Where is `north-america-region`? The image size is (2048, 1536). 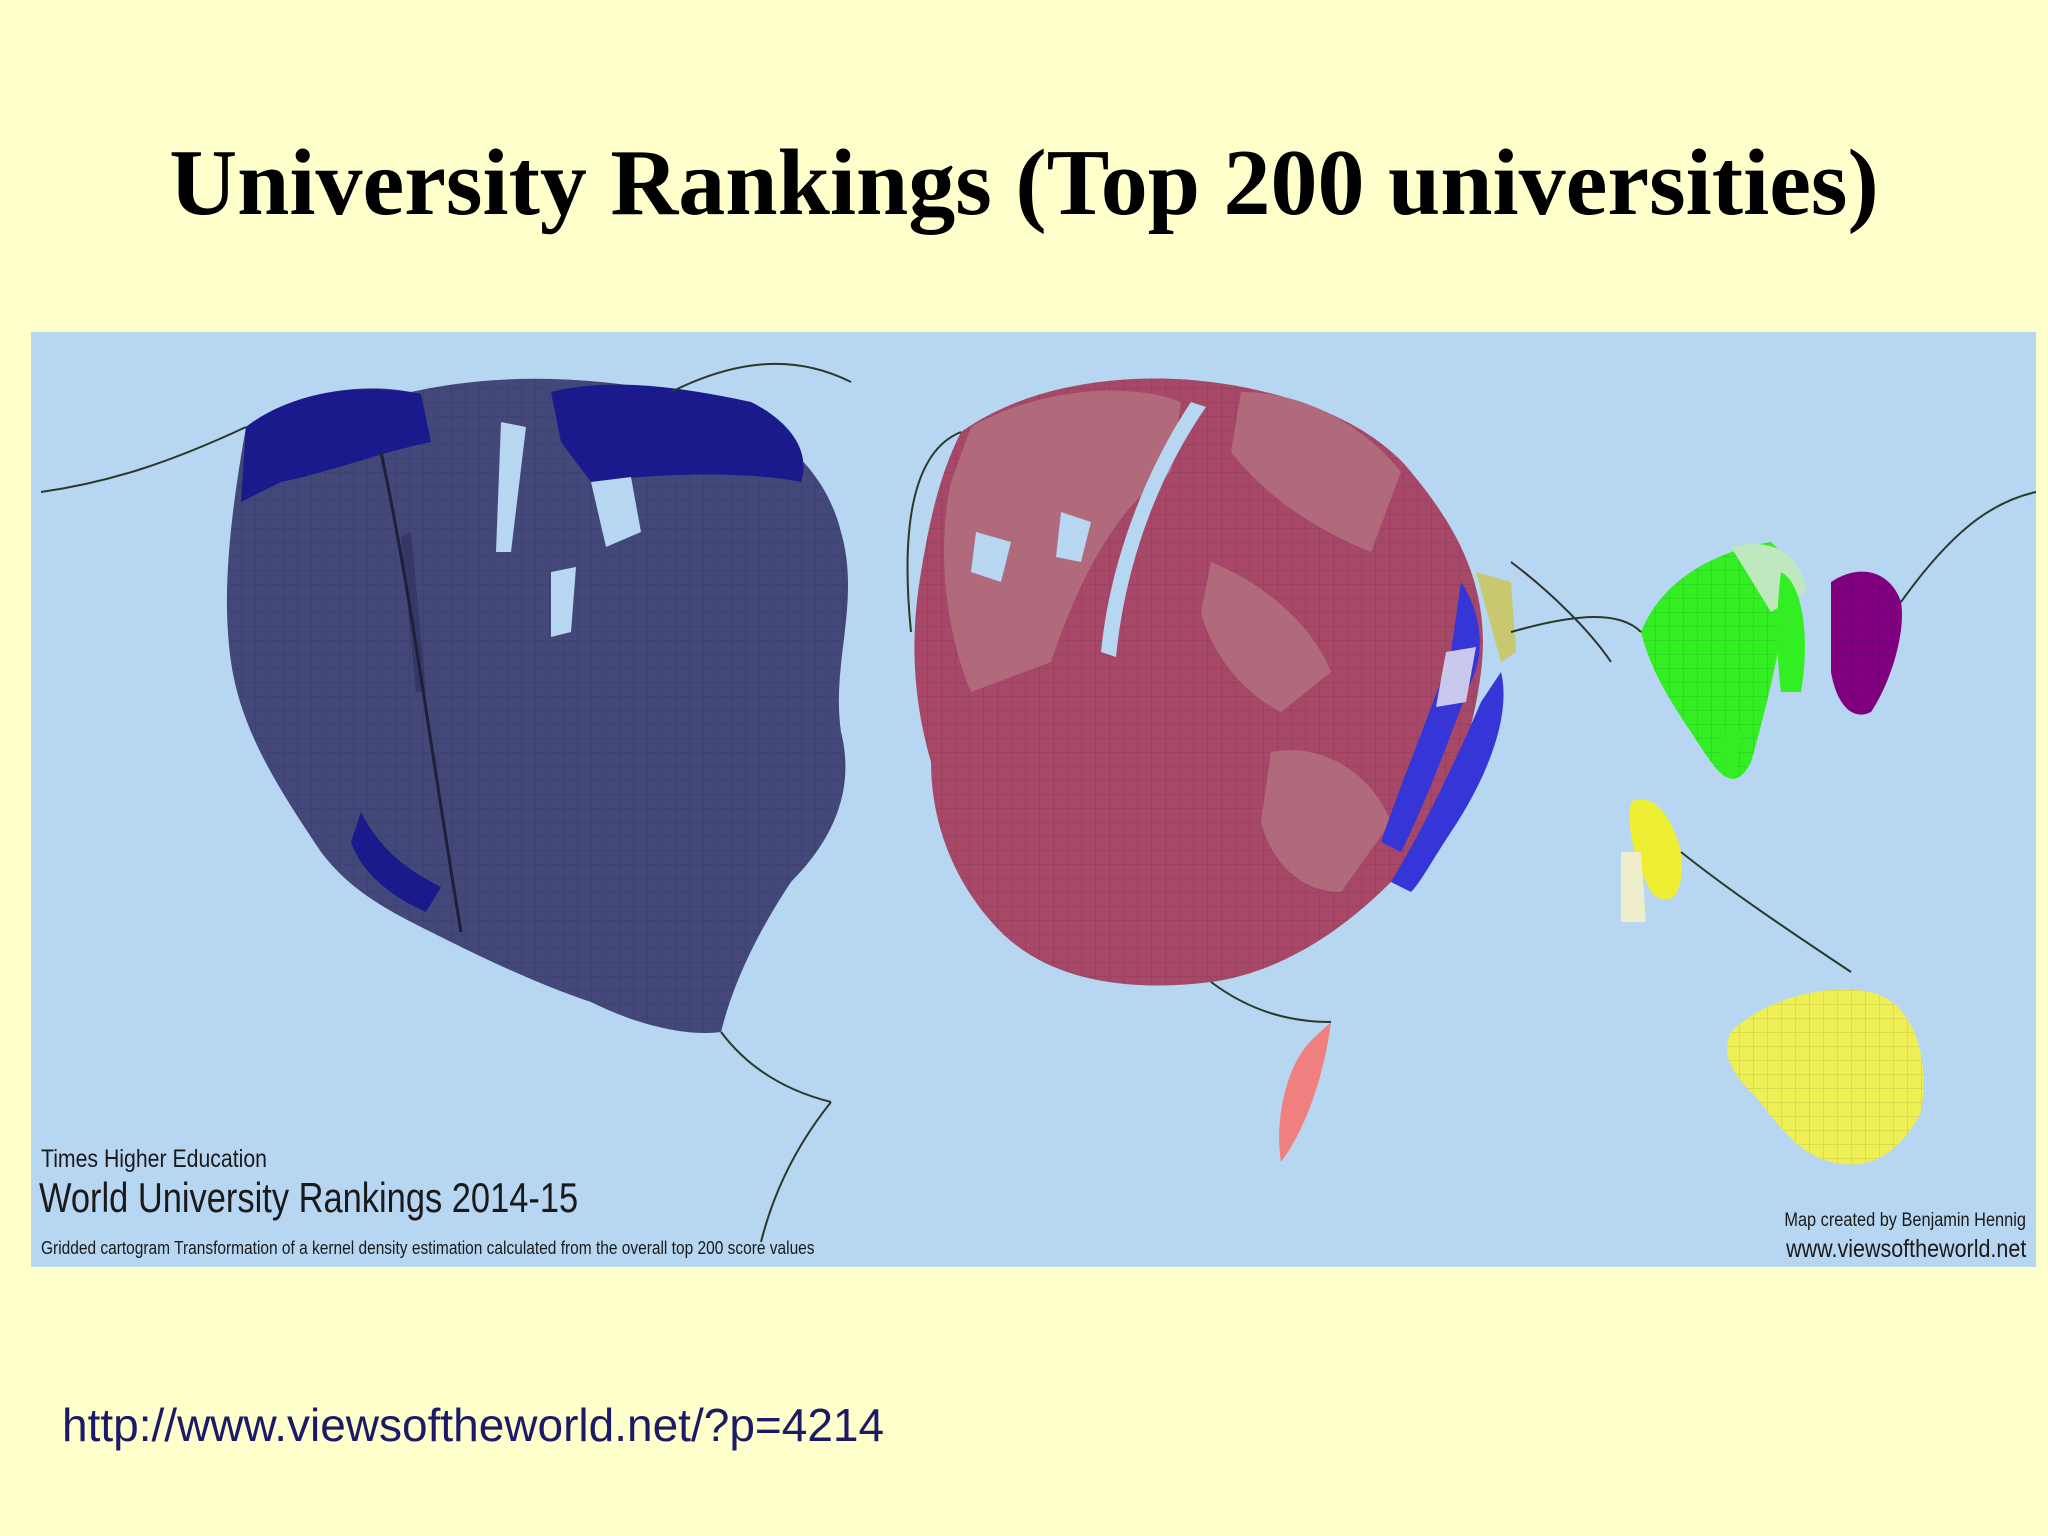 north-america-region is located at coordinates (537, 705).